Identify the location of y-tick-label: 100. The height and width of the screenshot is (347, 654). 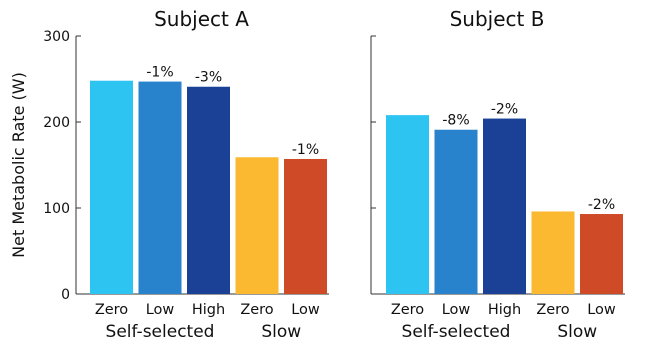
(56, 209).